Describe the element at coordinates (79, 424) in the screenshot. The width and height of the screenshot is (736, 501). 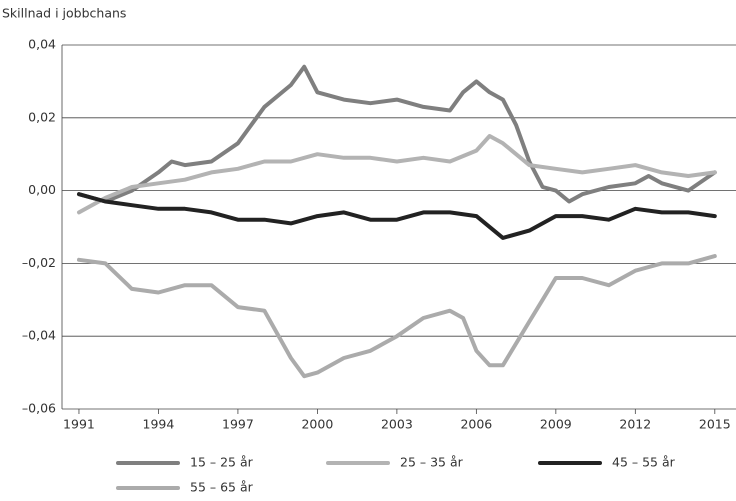
I see `x-tick-label: 1991` at that location.